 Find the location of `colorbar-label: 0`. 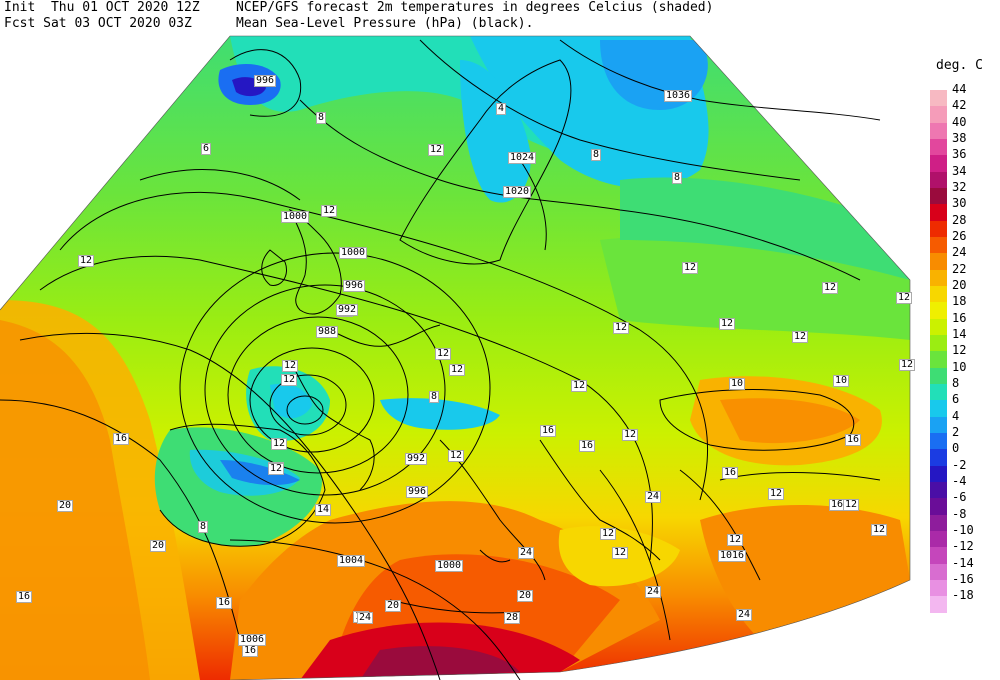

colorbar-label: 0 is located at coordinates (956, 448).